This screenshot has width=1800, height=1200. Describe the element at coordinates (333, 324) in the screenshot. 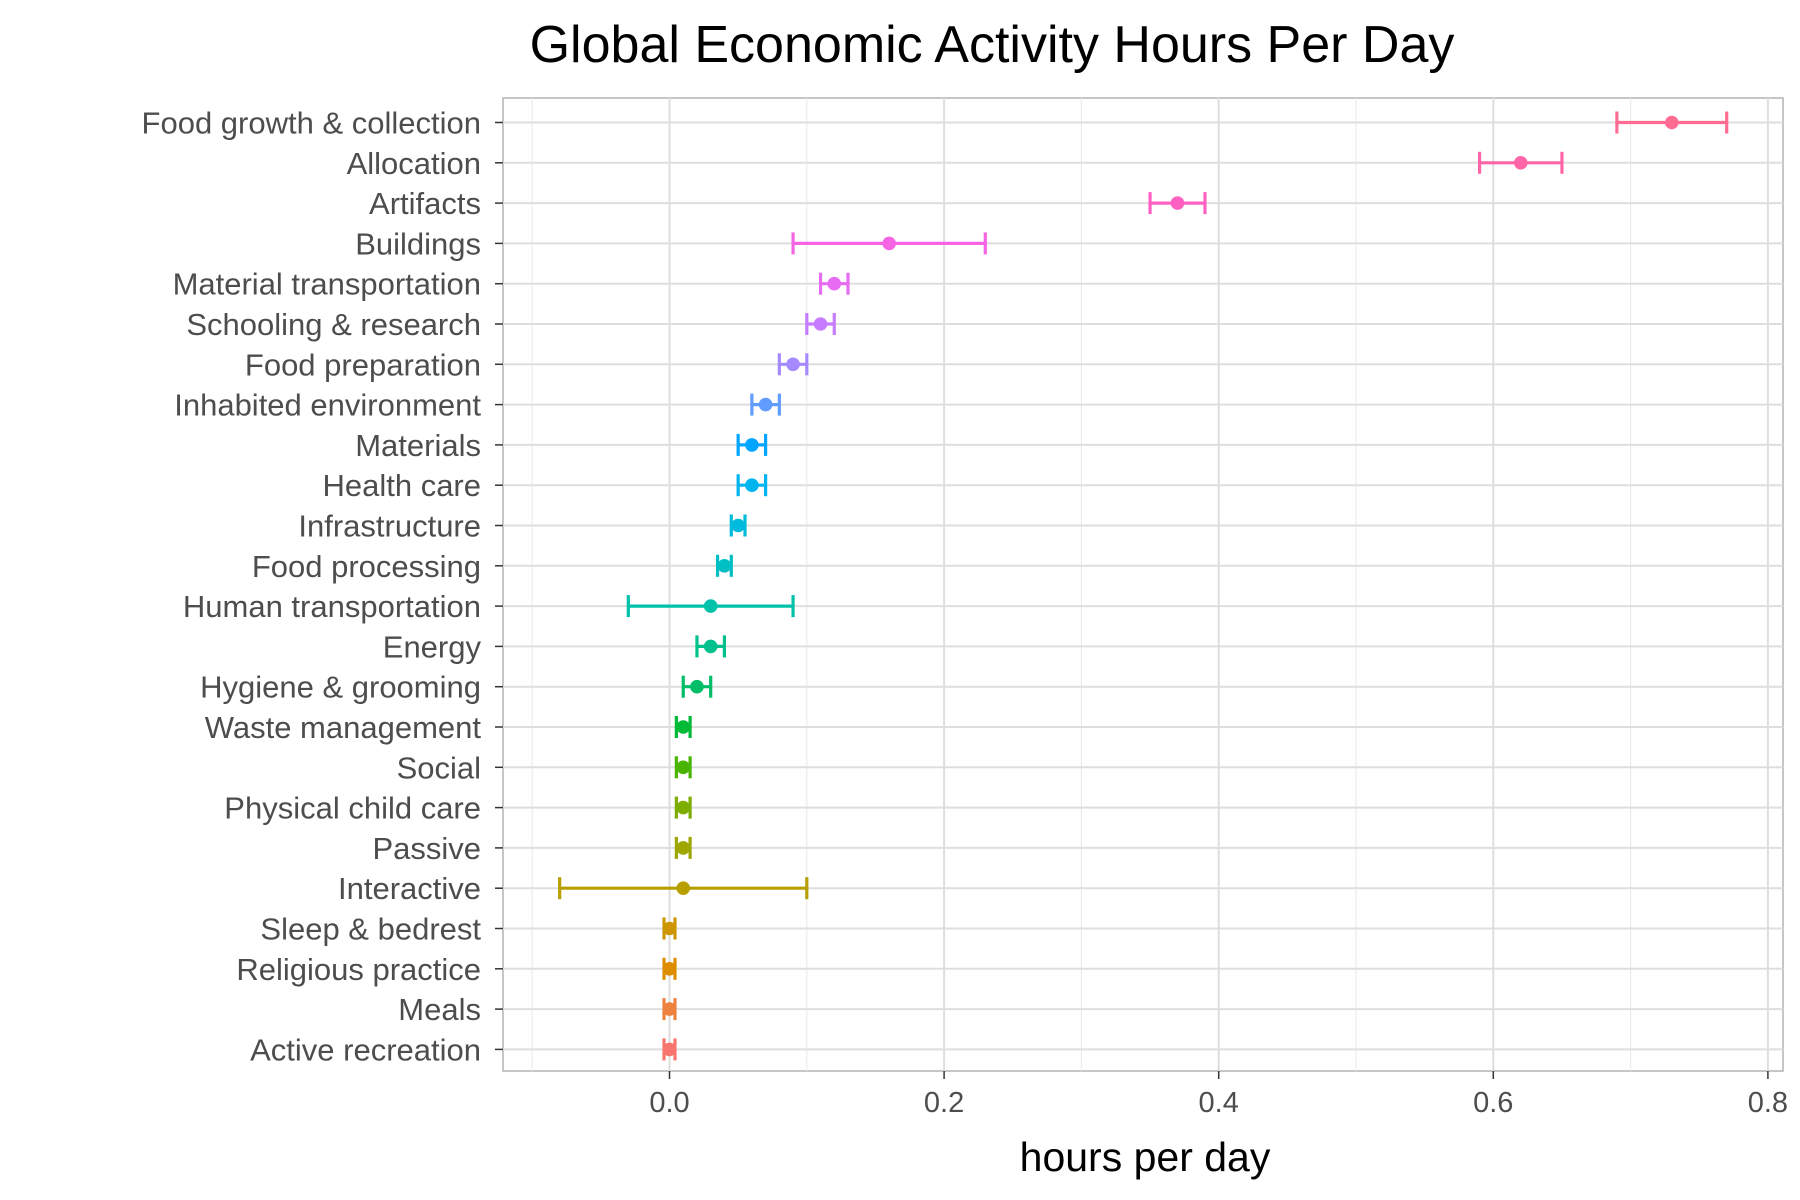

I see `y-tick-label: Schooling & research` at that location.